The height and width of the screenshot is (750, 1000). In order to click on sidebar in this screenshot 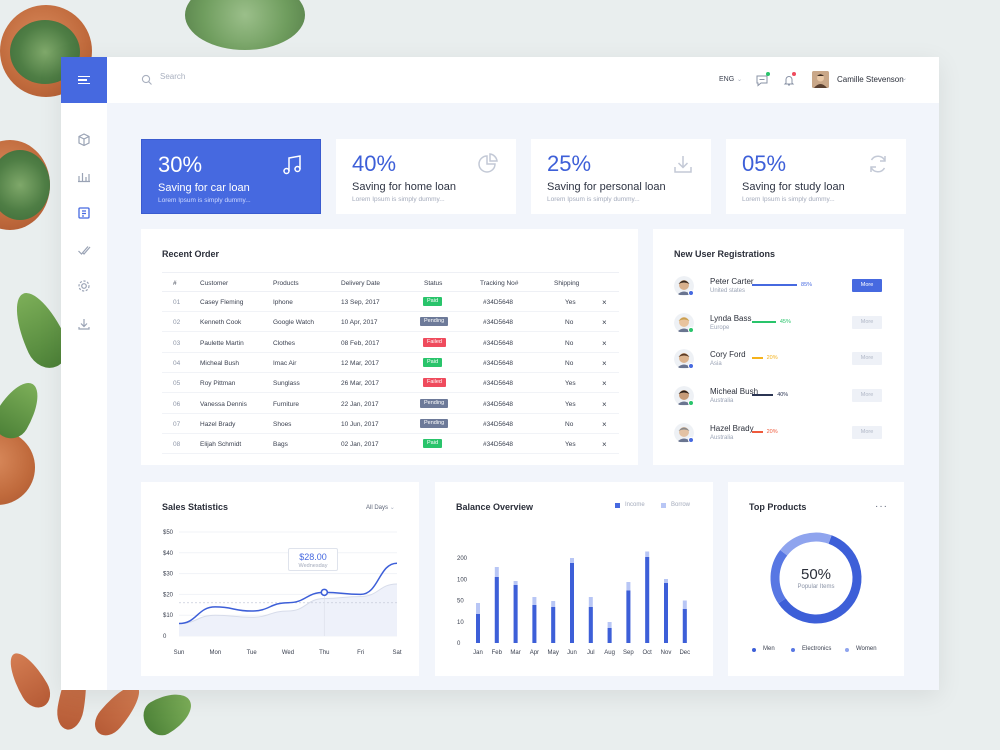, I will do `click(84, 373)`.